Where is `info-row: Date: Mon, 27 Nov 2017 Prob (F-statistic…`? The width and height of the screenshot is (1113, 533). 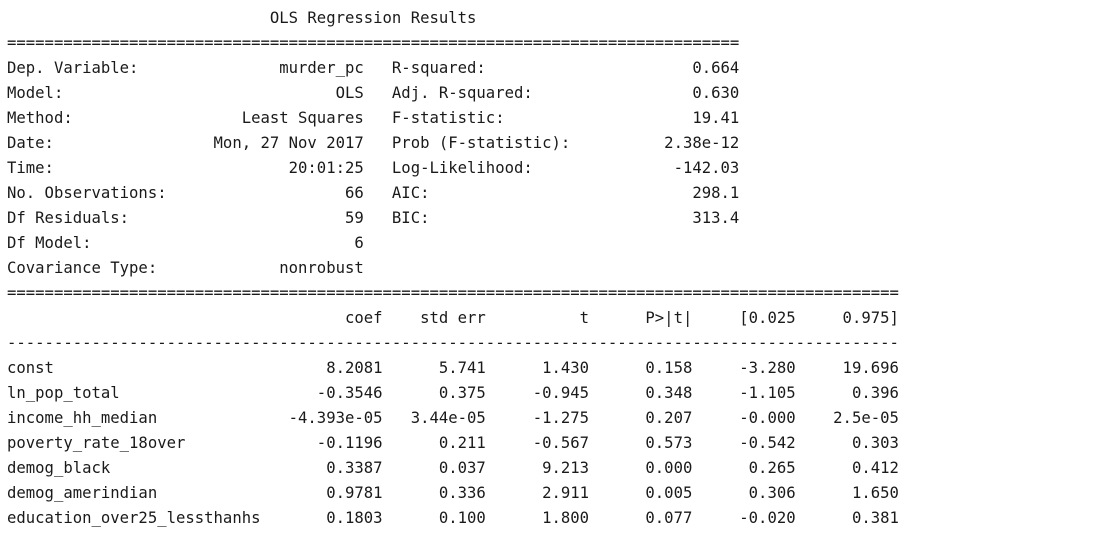
info-row: Date: Mon, 27 Nov 2017 Prob (F-statistic… is located at coordinates (373, 143).